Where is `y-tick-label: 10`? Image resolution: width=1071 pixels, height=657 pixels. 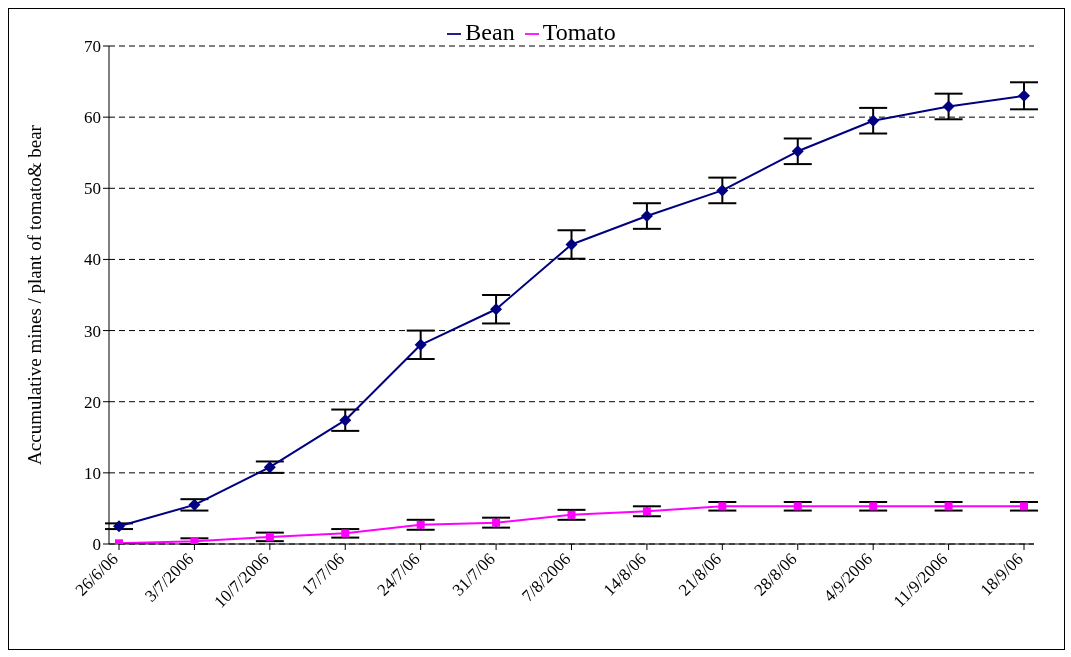
y-tick-label: 10 is located at coordinates (92, 473).